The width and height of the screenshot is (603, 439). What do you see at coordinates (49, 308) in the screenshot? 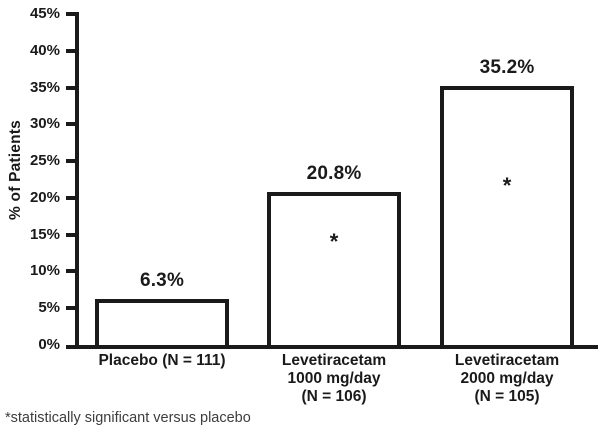
I see `y-tick-label: 5%` at bounding box center [49, 308].